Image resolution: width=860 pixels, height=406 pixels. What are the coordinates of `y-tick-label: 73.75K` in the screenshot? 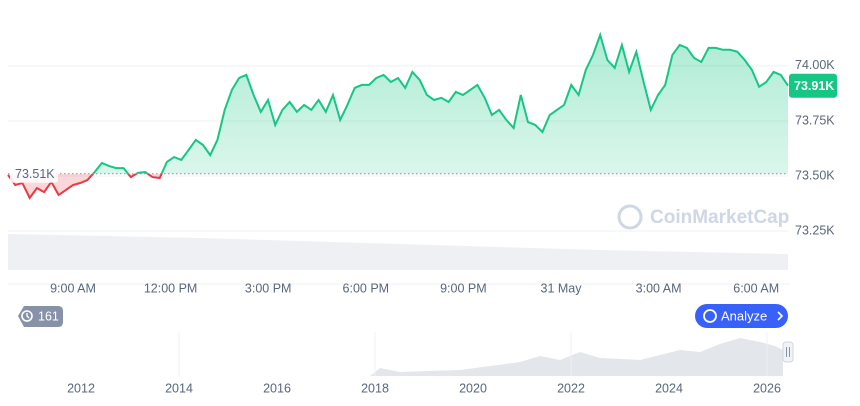 It's located at (815, 120).